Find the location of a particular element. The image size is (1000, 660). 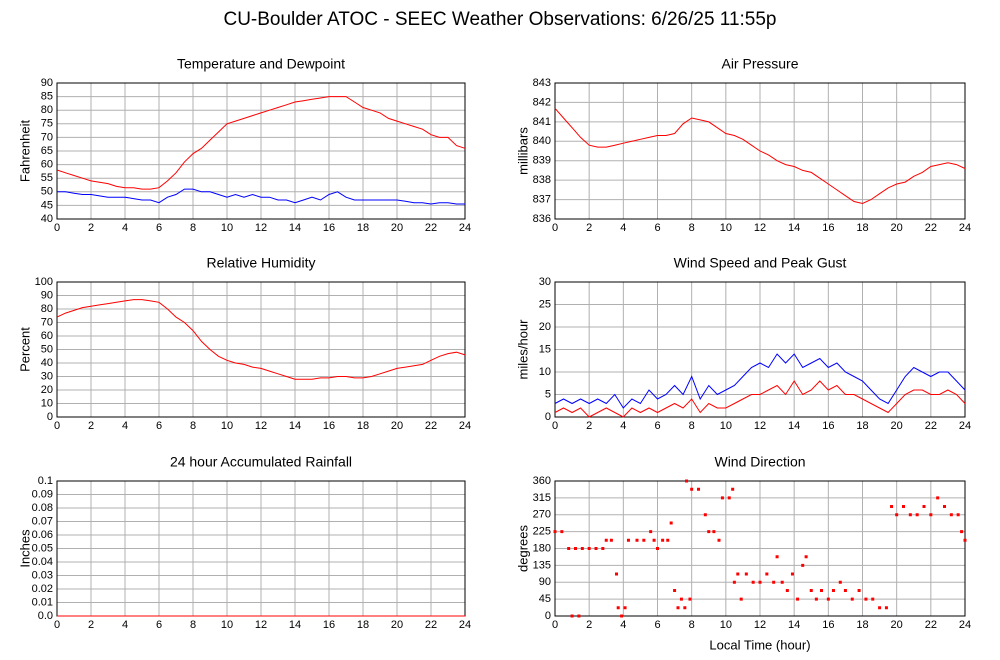

y-axis-label: Fahrenheit is located at coordinates (24, 151).